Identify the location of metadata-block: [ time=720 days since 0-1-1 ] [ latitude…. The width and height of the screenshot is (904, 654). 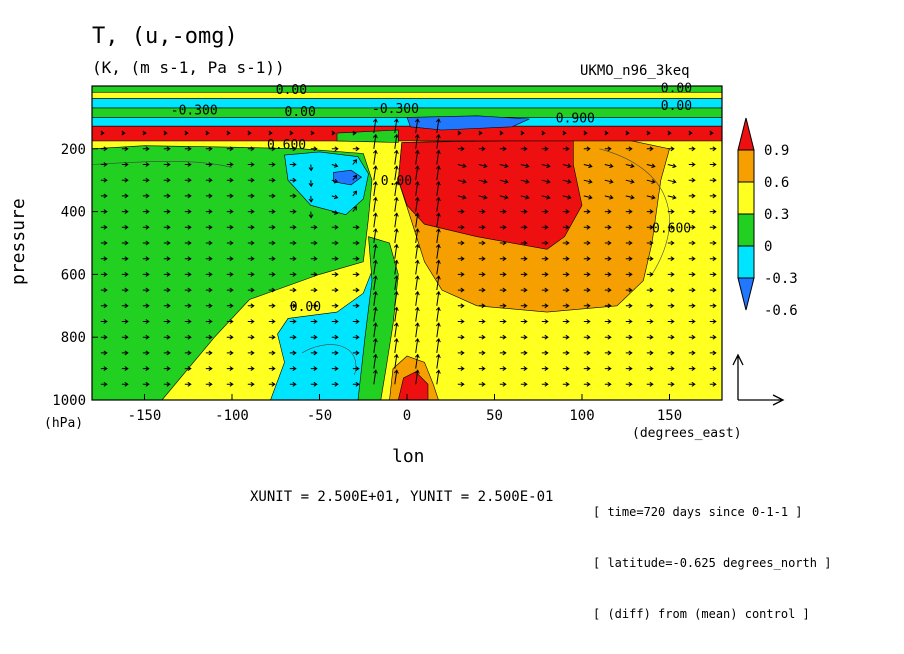
(712, 555).